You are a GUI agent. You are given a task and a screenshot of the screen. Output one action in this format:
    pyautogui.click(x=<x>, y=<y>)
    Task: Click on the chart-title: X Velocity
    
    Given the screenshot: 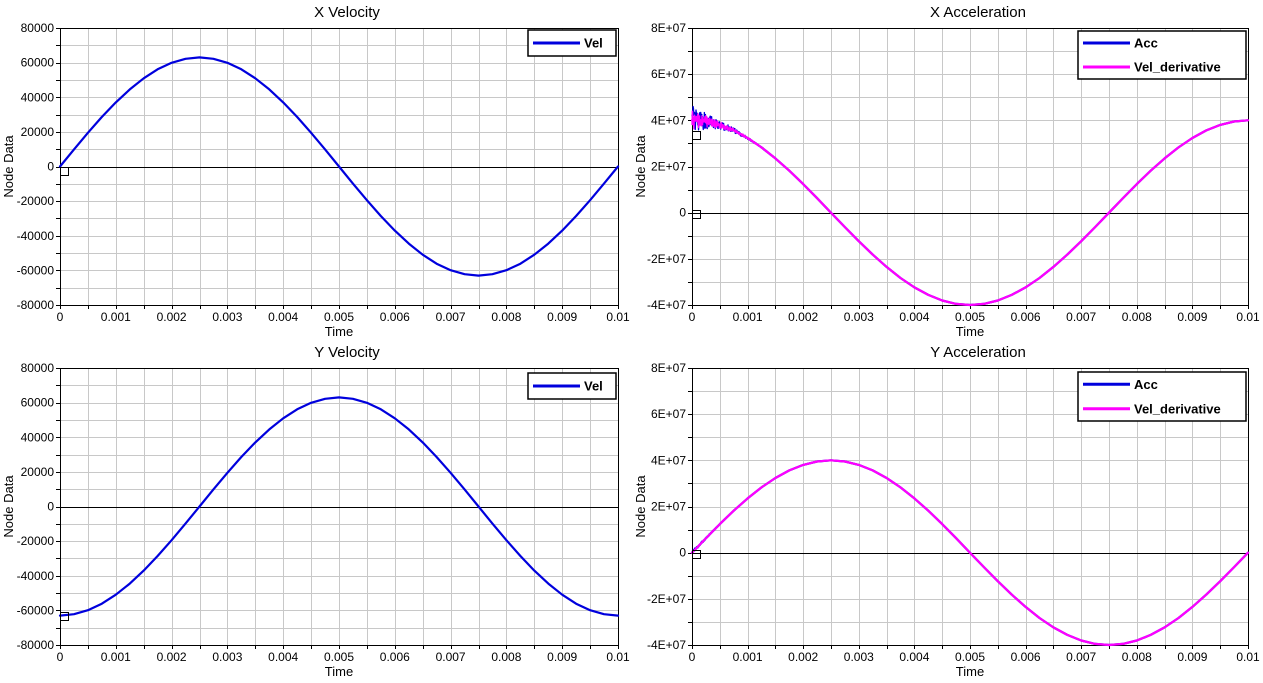 What is the action you would take?
    pyautogui.click(x=347, y=12)
    